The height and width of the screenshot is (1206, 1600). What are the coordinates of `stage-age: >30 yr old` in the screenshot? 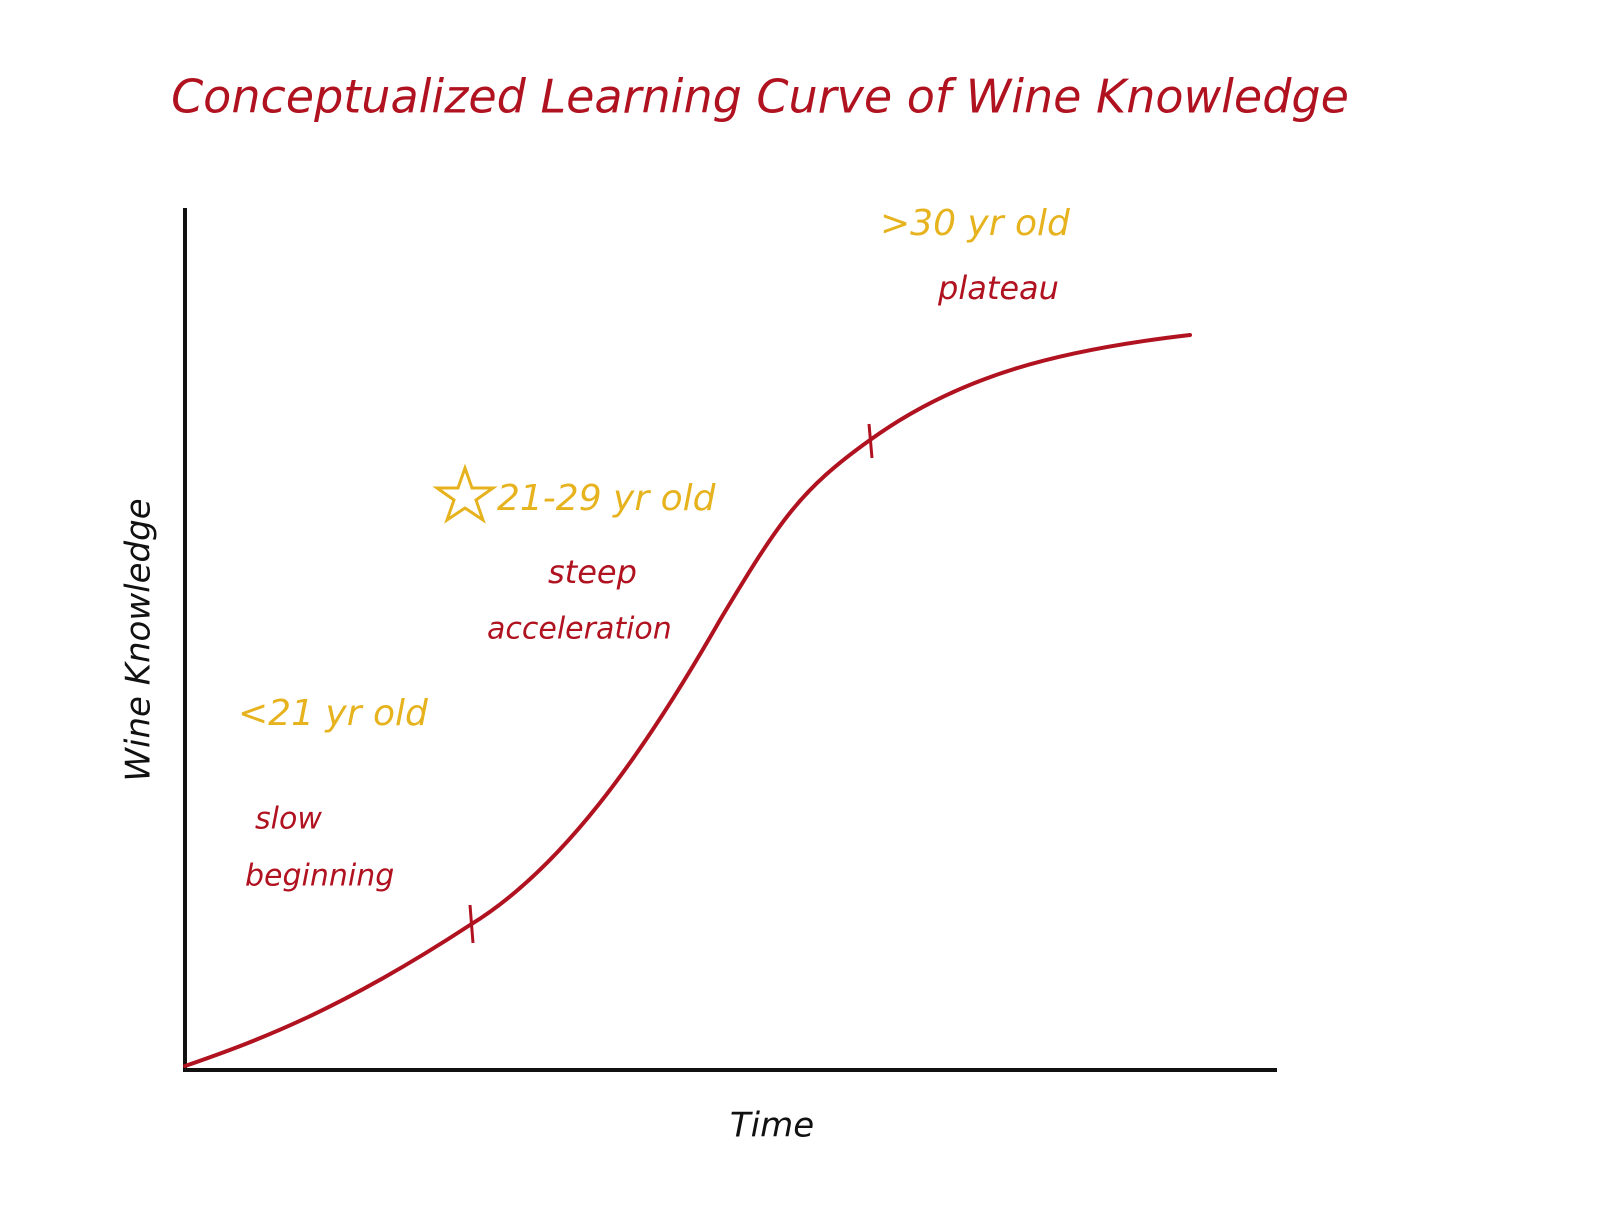 It's located at (975, 223).